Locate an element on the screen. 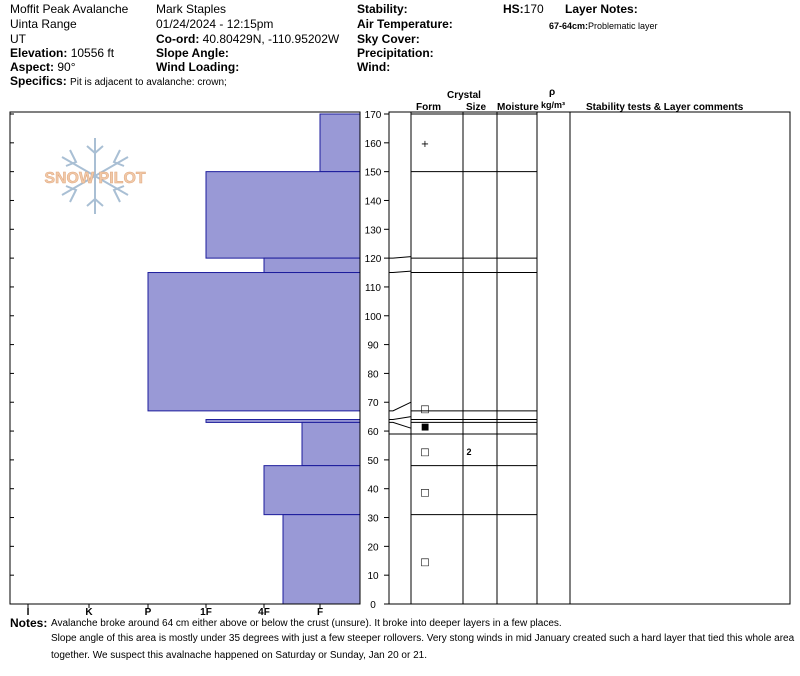 This screenshot has width=800, height=676. depth-label: 130 is located at coordinates (373, 230).